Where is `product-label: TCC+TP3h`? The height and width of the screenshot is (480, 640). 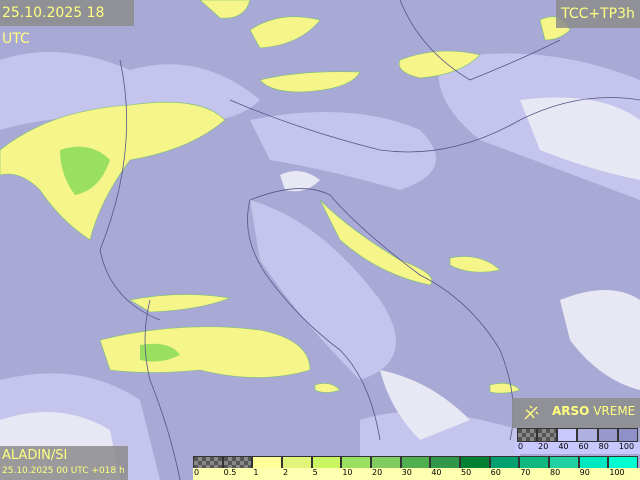 product-label: TCC+TP3h is located at coordinates (598, 14).